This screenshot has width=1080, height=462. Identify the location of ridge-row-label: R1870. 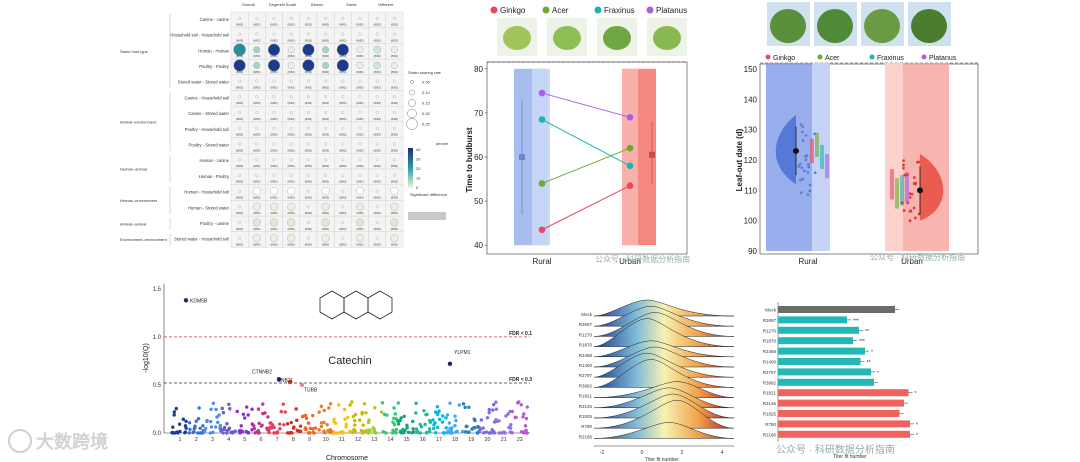
(586, 345).